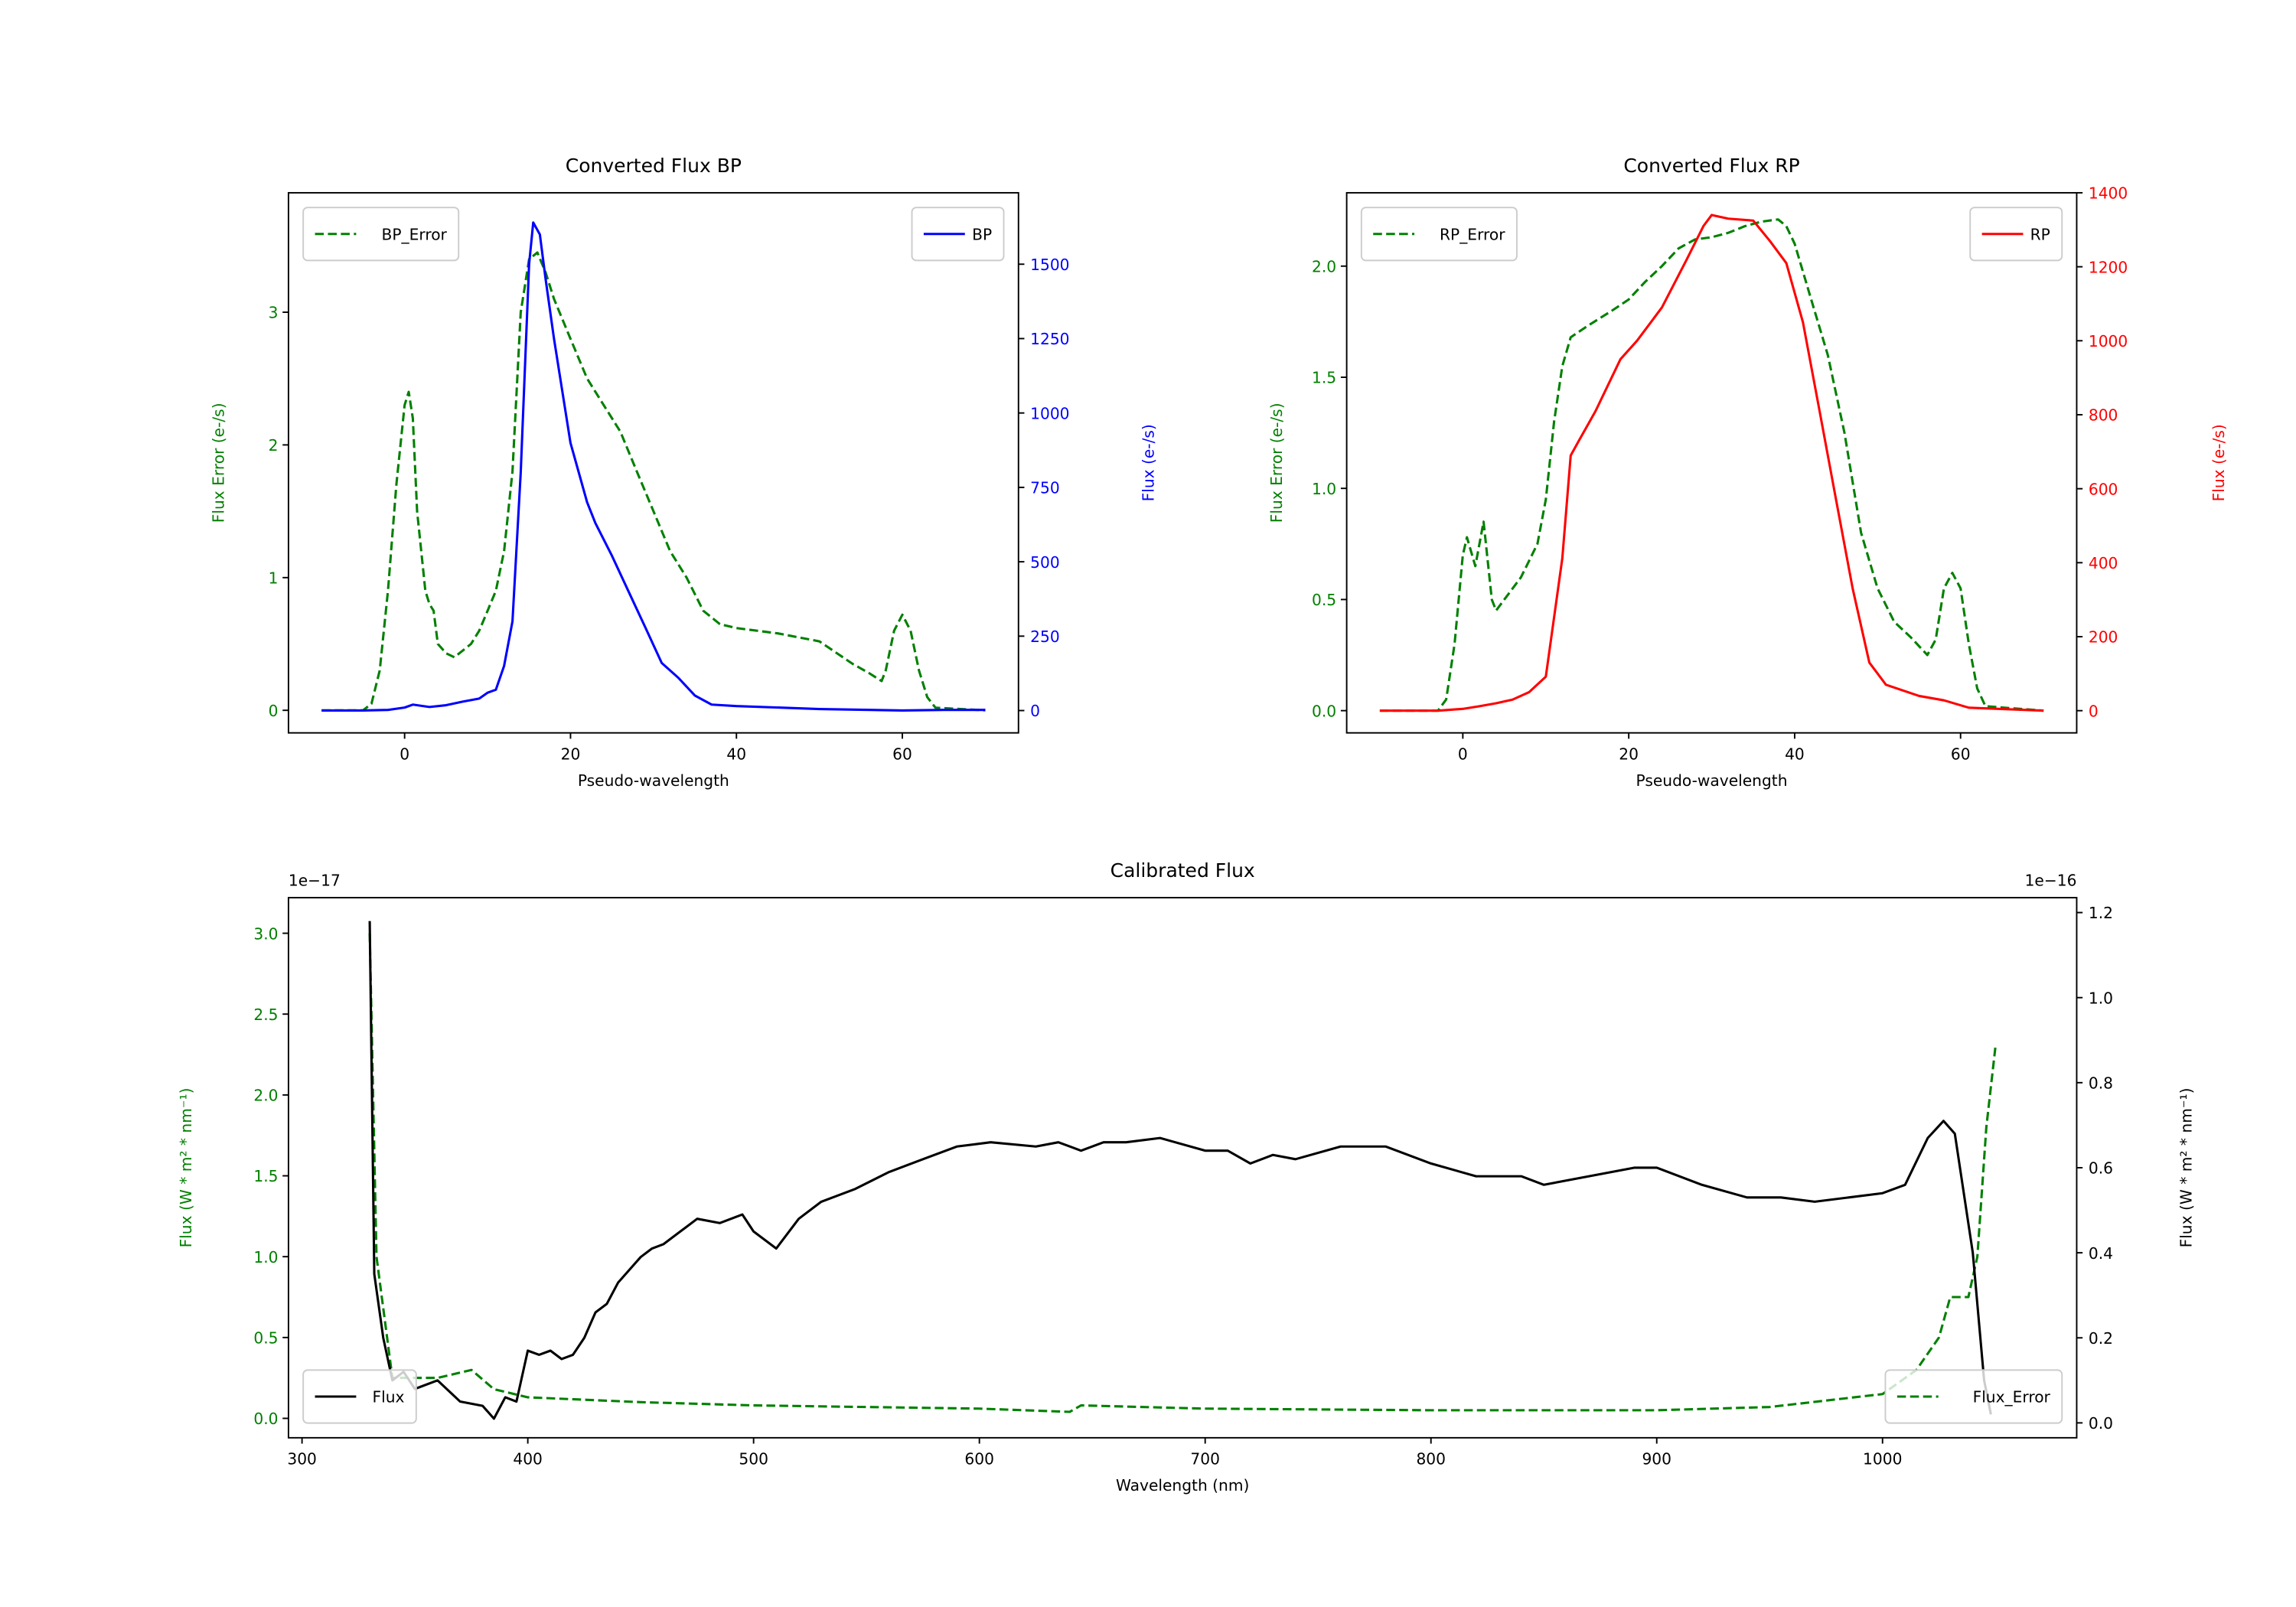  Describe the element at coordinates (528, 1458) in the screenshot. I see `x-tick-label: 400` at that location.